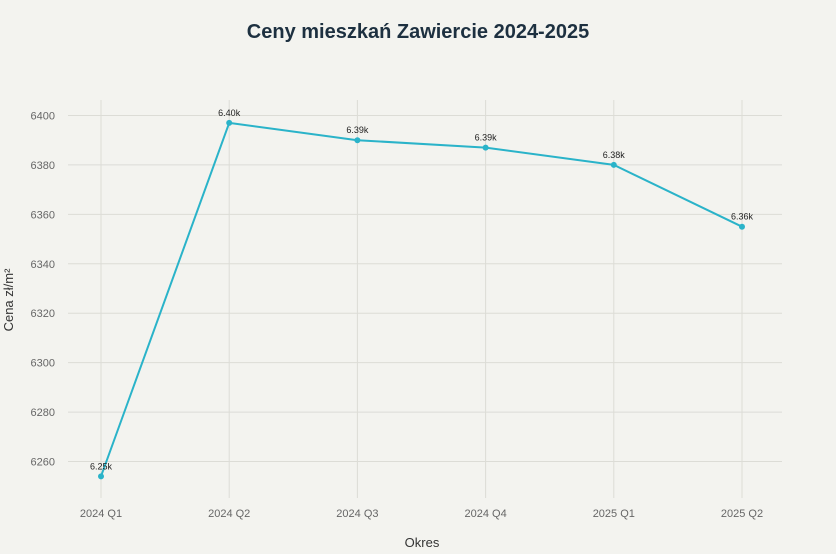 This screenshot has height=554, width=836. I want to click on x-tick-label: 2024 Q3, so click(357, 514).